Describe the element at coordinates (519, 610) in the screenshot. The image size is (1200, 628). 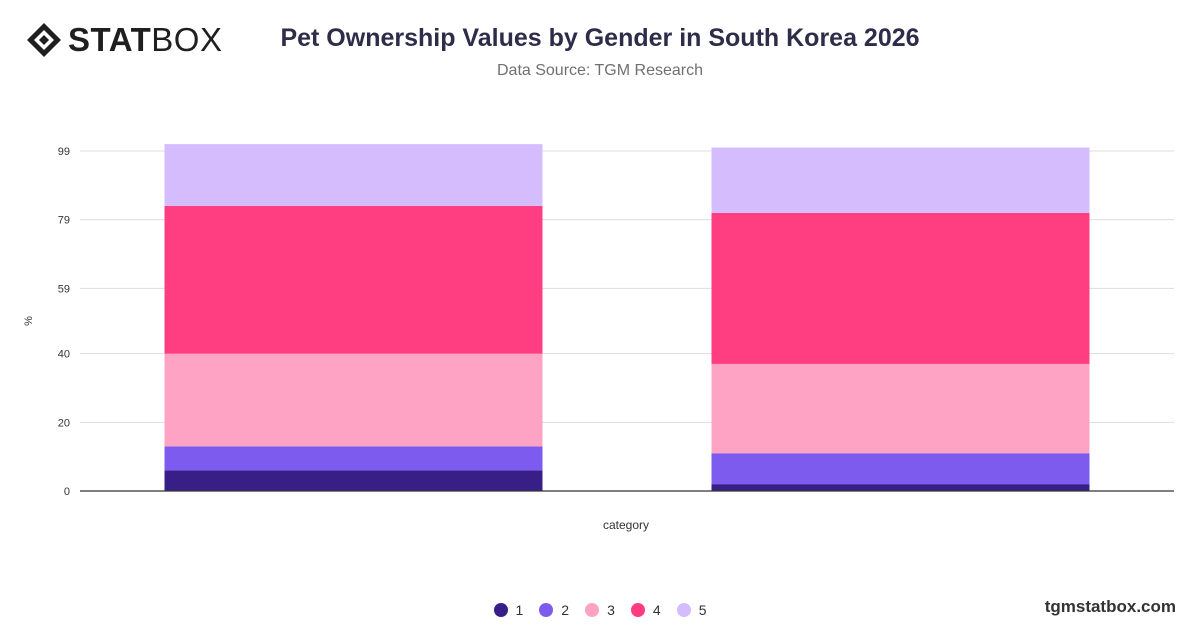
I see `legend-label: 1` at that location.